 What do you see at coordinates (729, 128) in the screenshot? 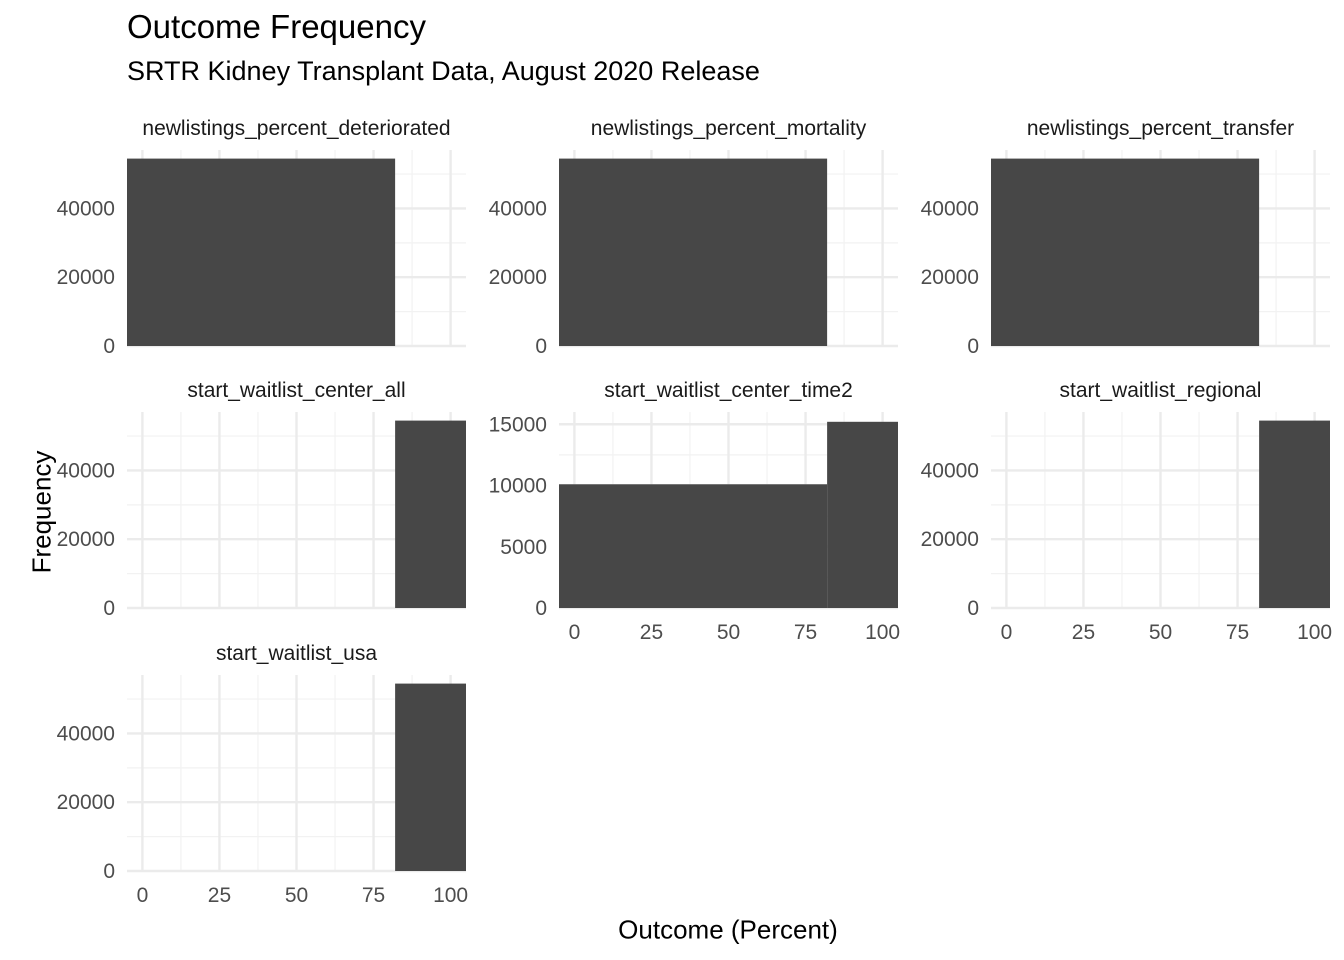
I see `facet-strip-label: newlistings_percent_mortality` at bounding box center [729, 128].